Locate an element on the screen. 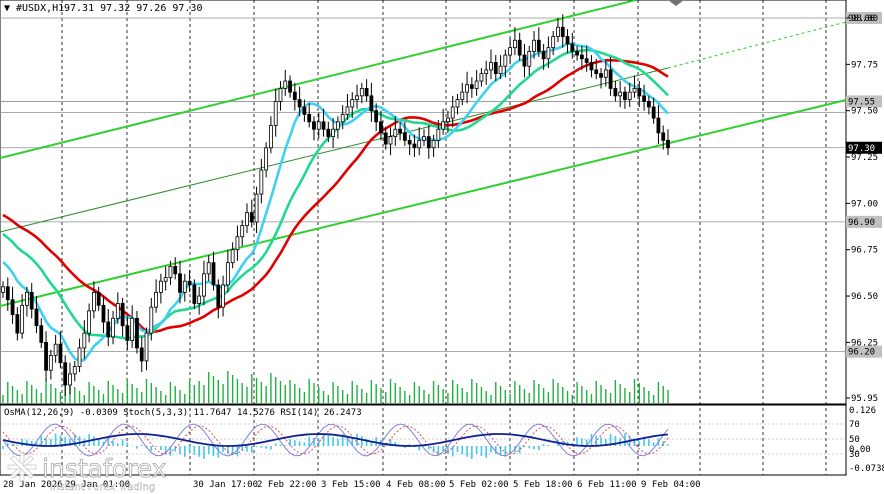  ind-tick-label-5: -0.0738 is located at coordinates (866, 469).